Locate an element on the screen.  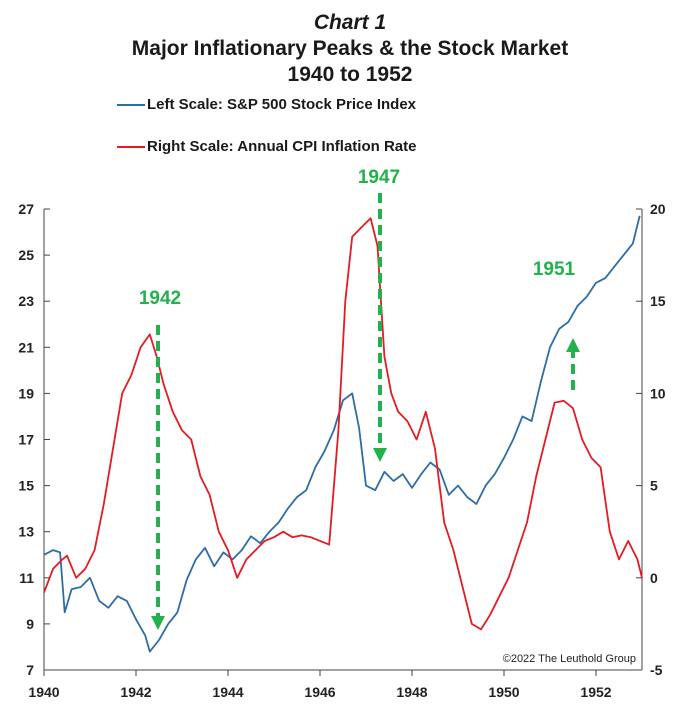
legend-item-sp500: Left Scale: S&P 500 Stock Price Index is located at coordinates (266, 104).